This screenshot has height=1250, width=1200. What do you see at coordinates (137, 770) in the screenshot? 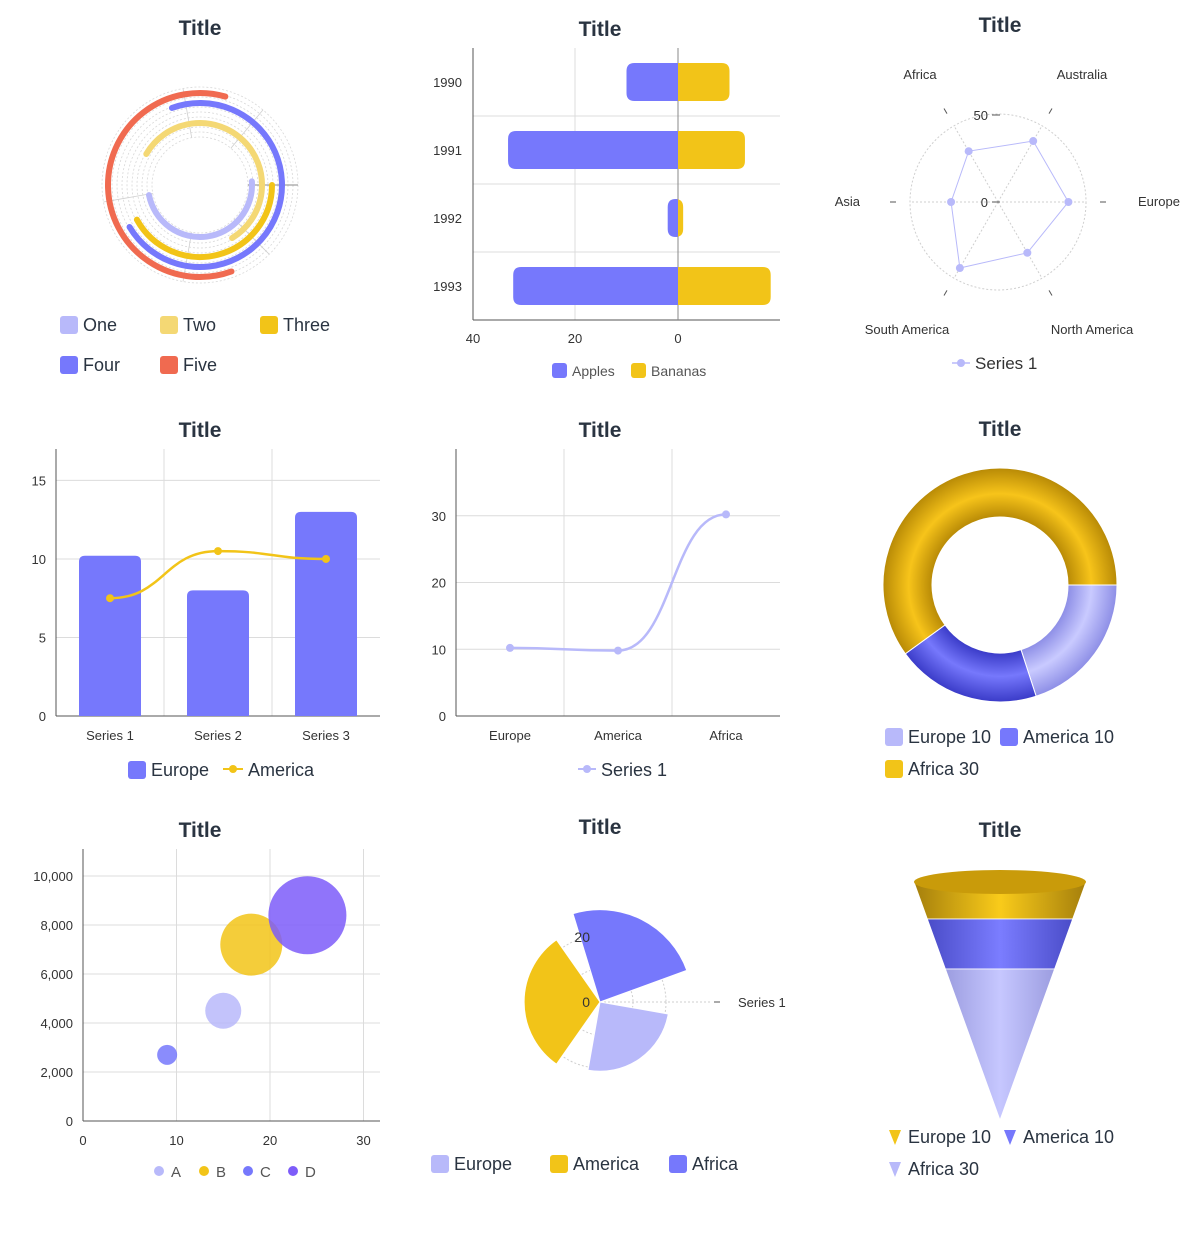
I see `legend-europe-swatch` at bounding box center [137, 770].